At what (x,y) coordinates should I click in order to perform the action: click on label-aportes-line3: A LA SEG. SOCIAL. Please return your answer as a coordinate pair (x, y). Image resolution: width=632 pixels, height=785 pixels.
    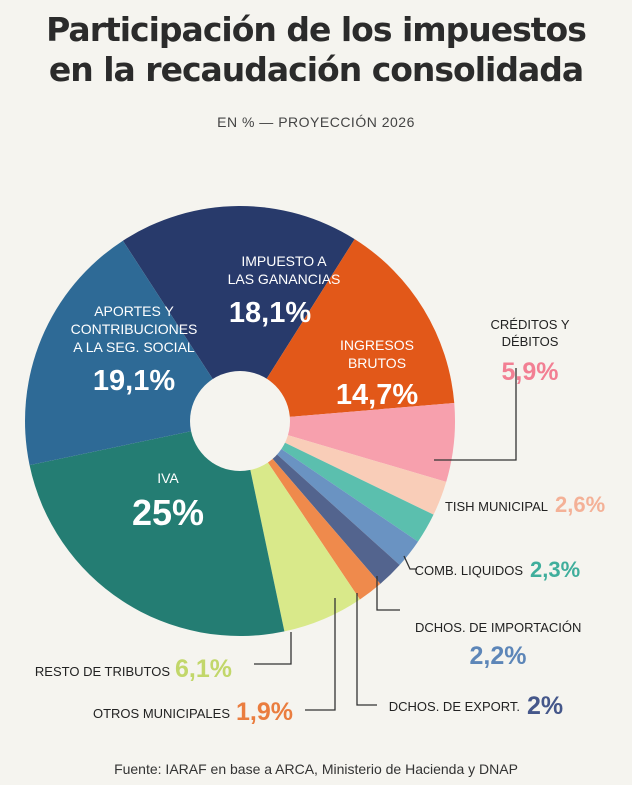
    Looking at the image, I should click on (134, 347).